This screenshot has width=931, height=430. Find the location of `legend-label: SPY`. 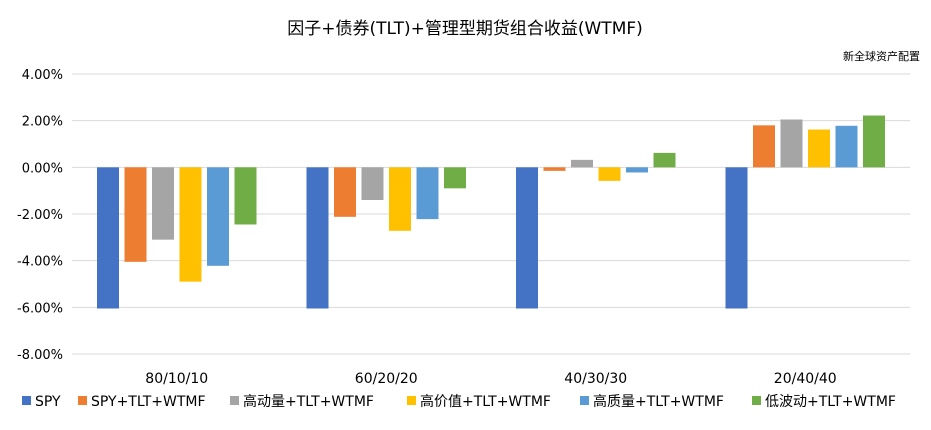

legend-label: SPY is located at coordinates (48, 402).